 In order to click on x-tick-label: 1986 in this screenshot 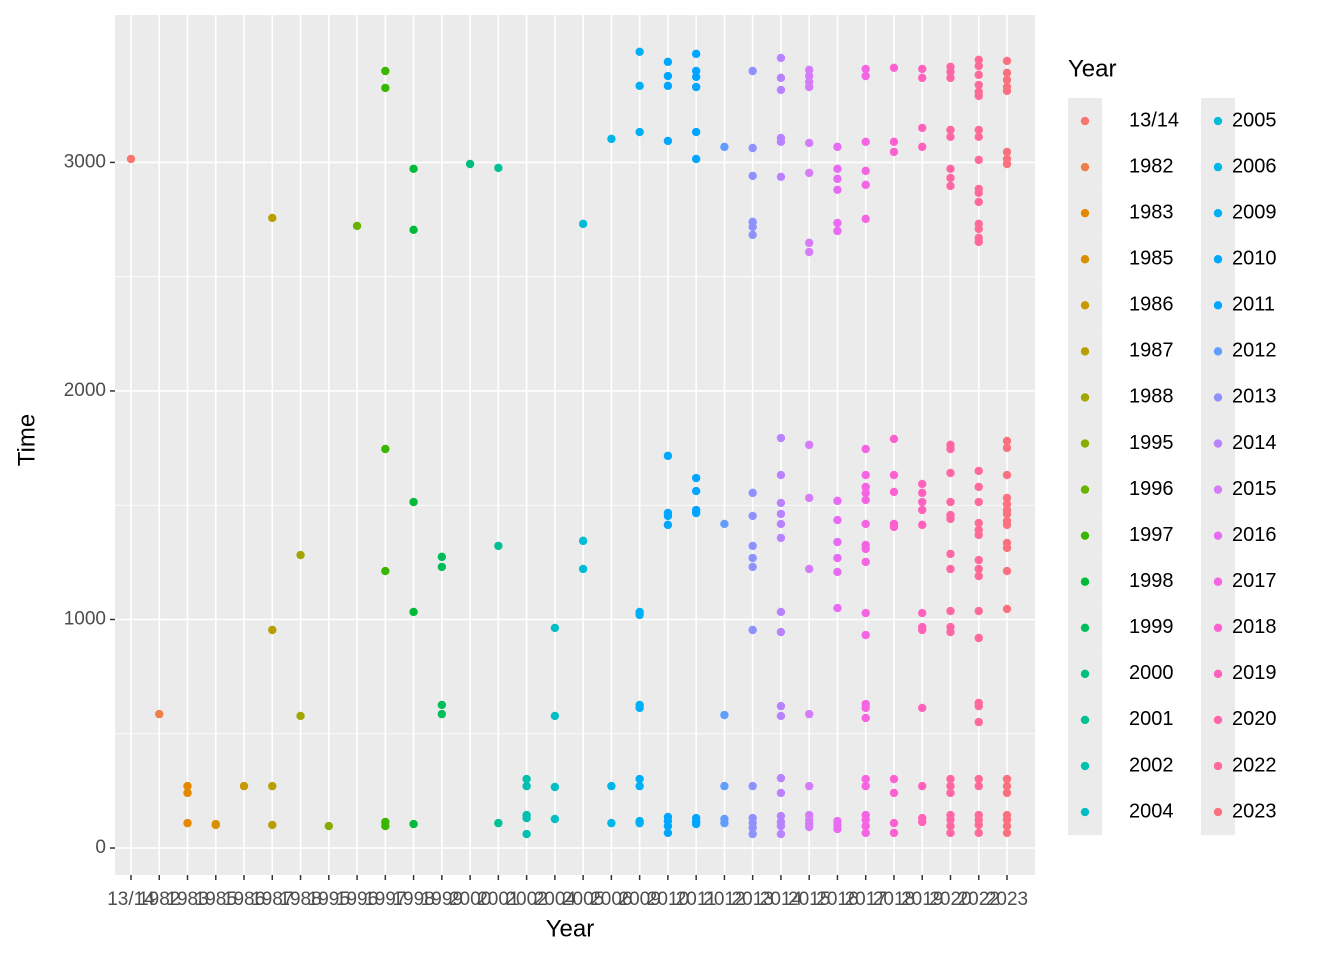, I will do `click(244, 899)`.